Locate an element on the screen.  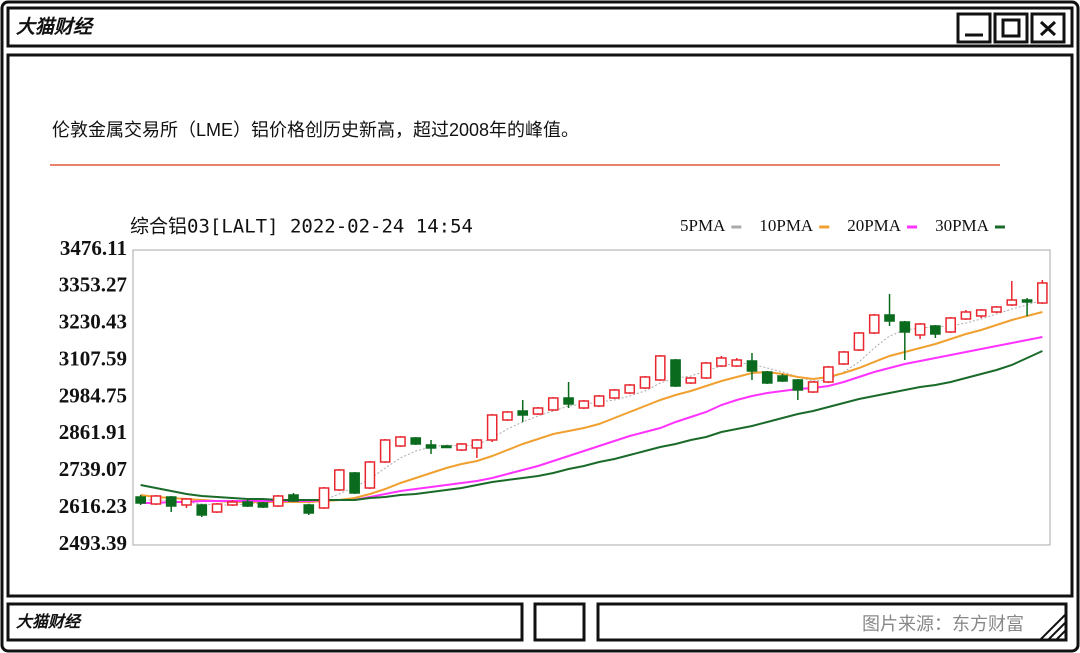
y-tick-label: 2861.91 is located at coordinates (93, 432).